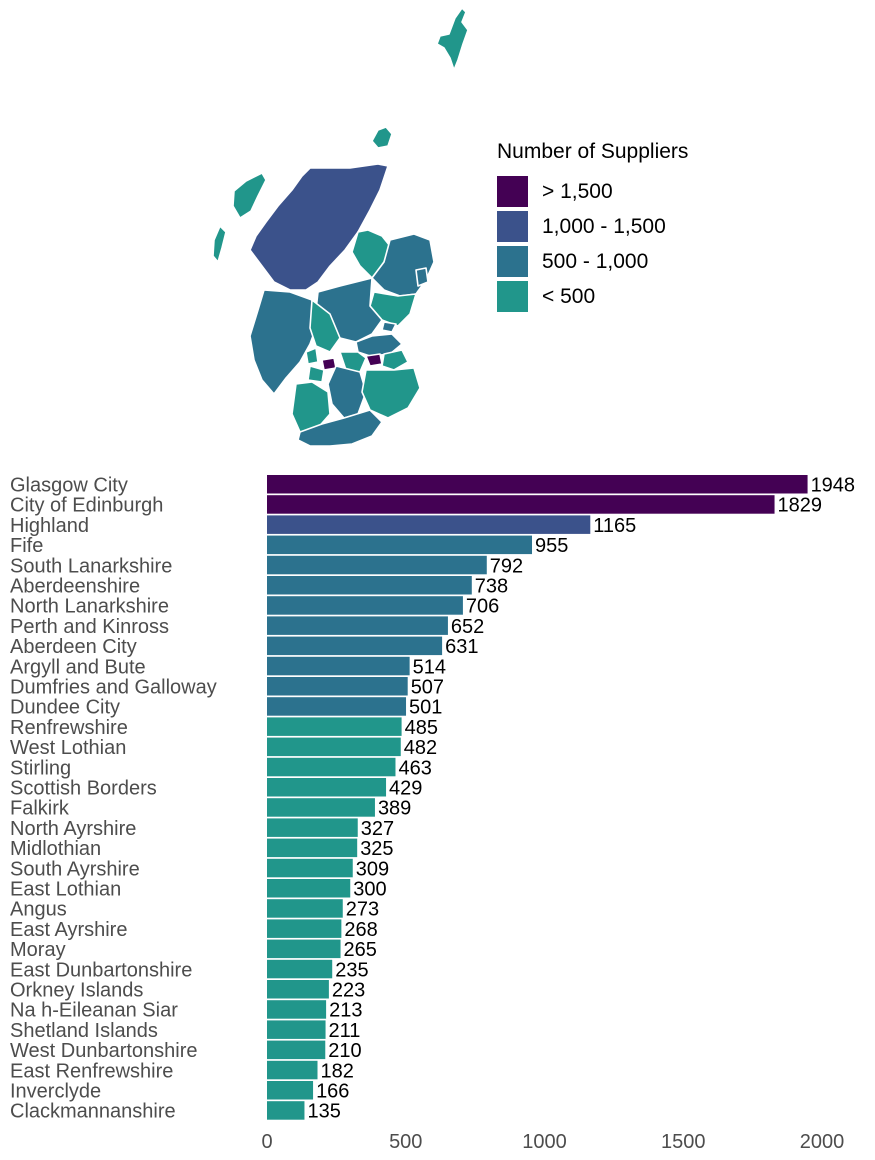 The width and height of the screenshot is (875, 1160). Describe the element at coordinates (482, 607) in the screenshot. I see `value-label-north-lanarkshire: 706` at that location.